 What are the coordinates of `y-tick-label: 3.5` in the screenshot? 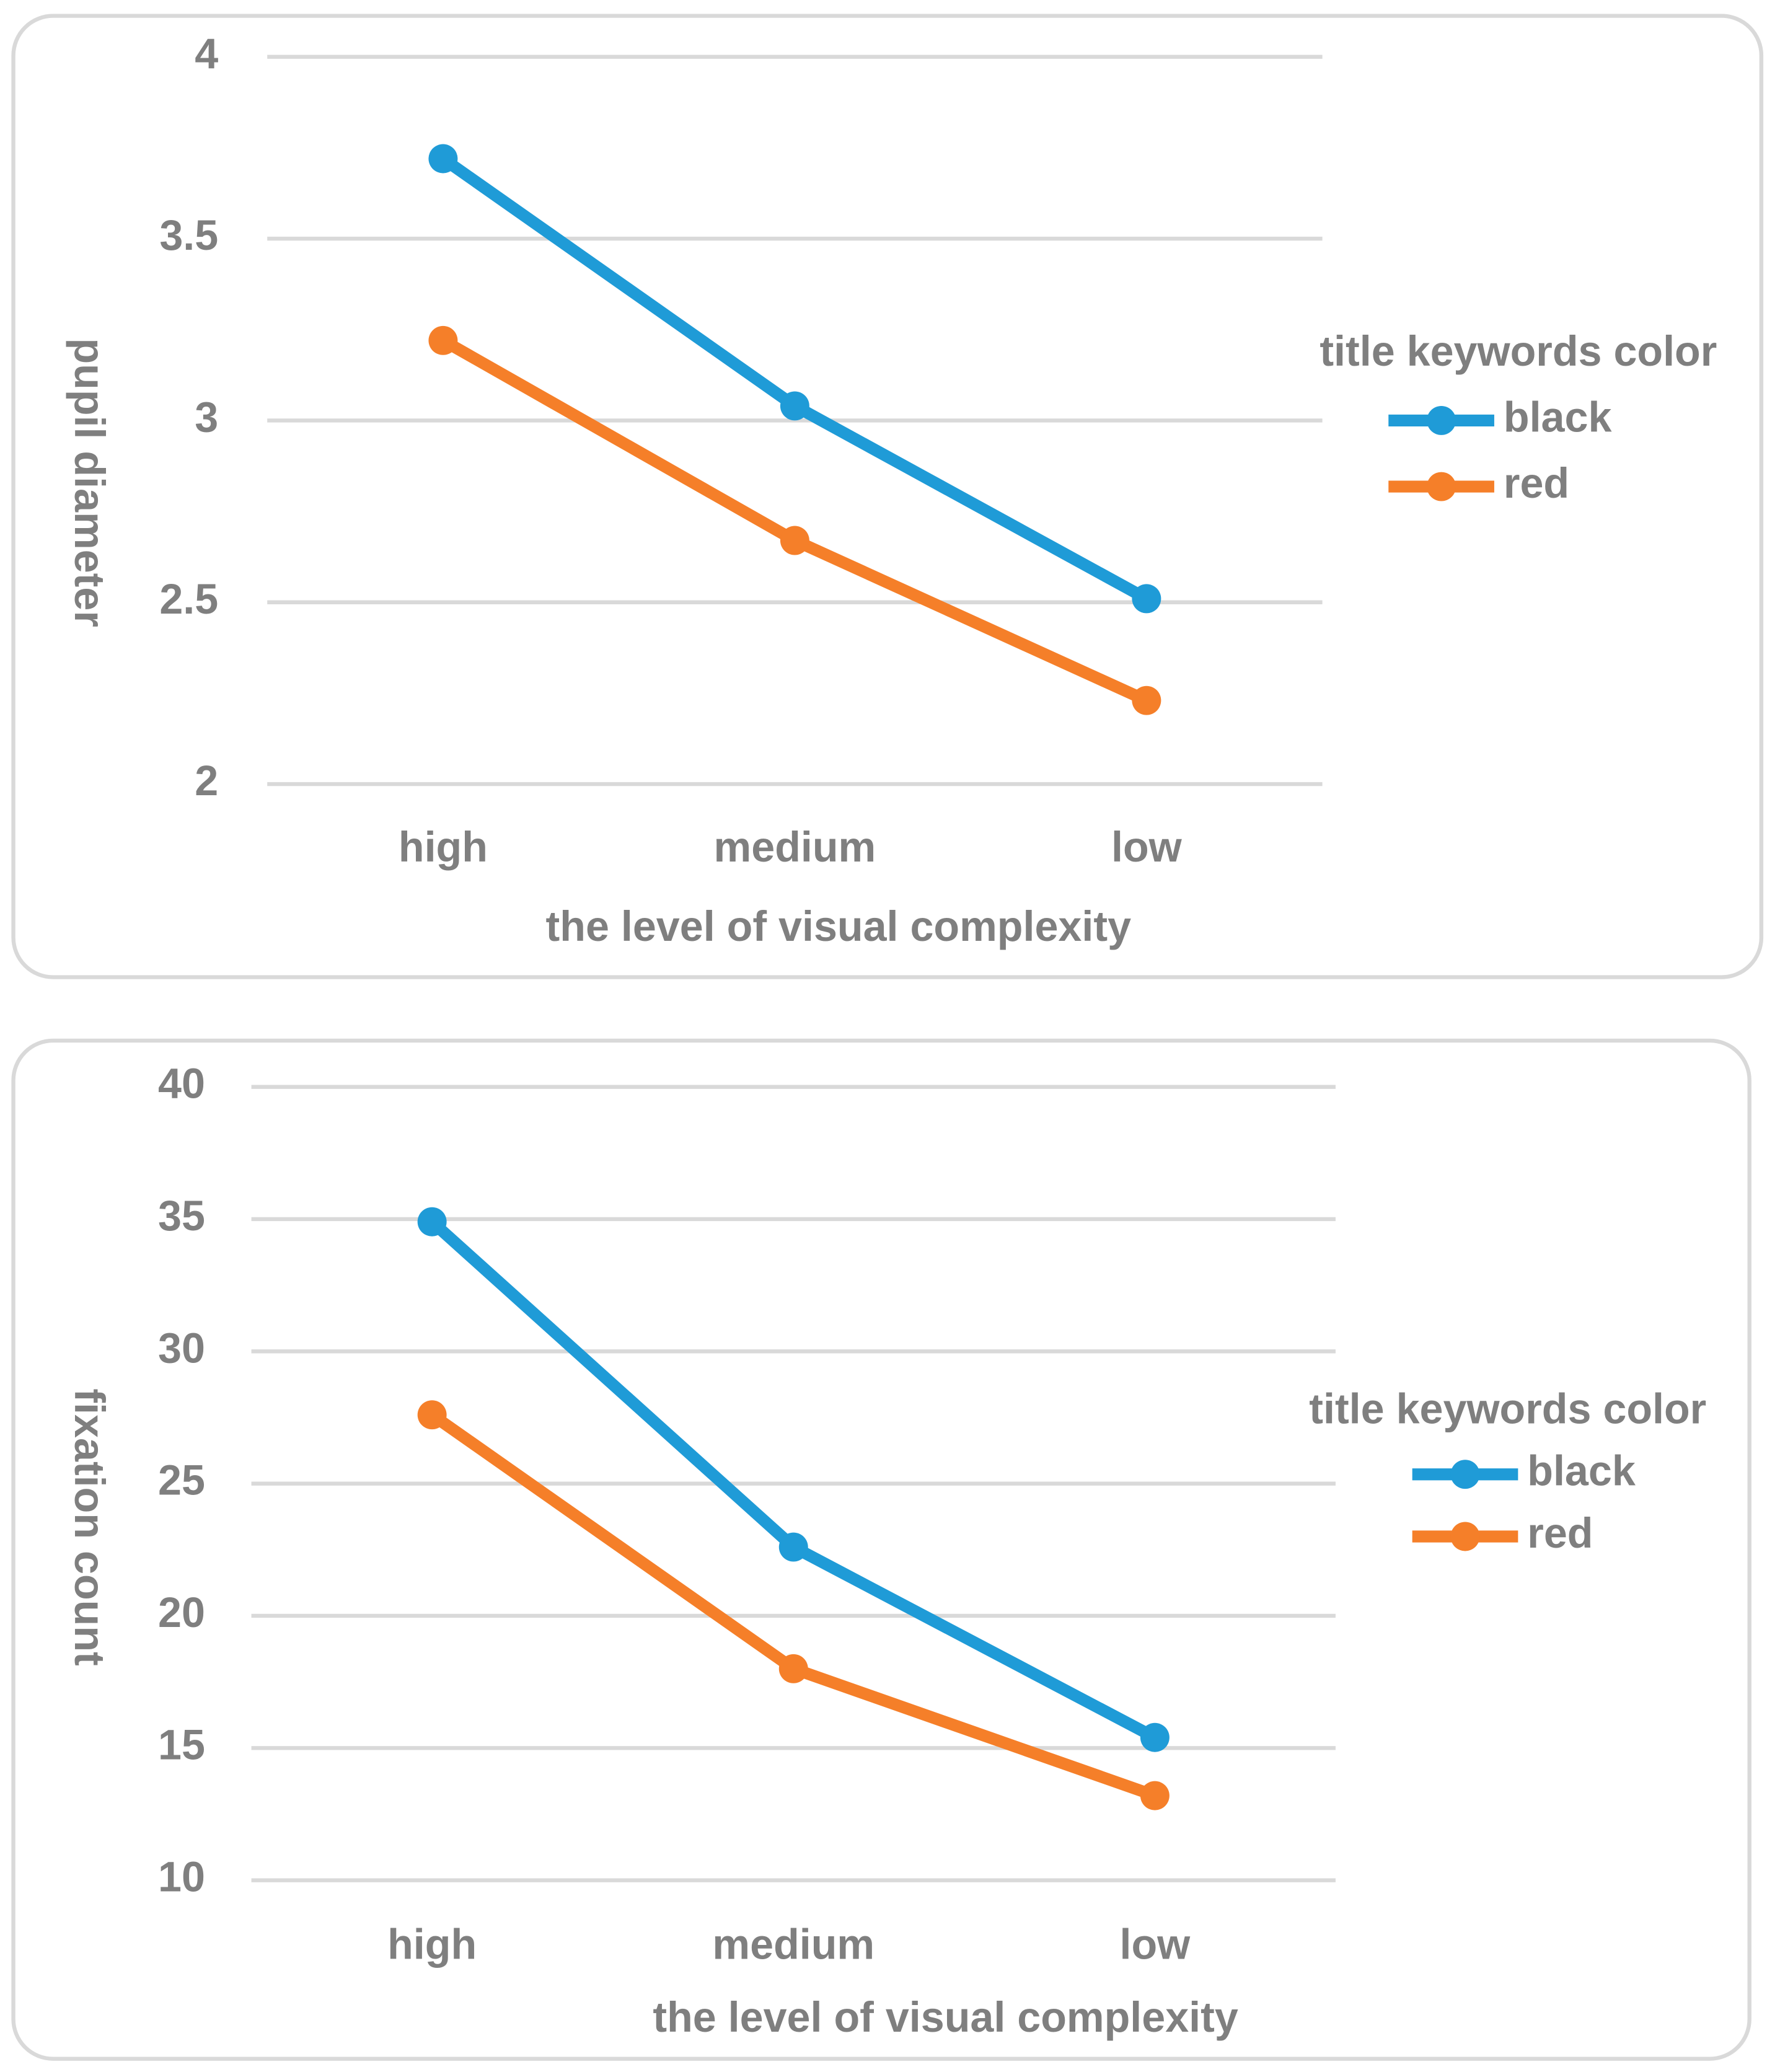 It's located at (188, 236).